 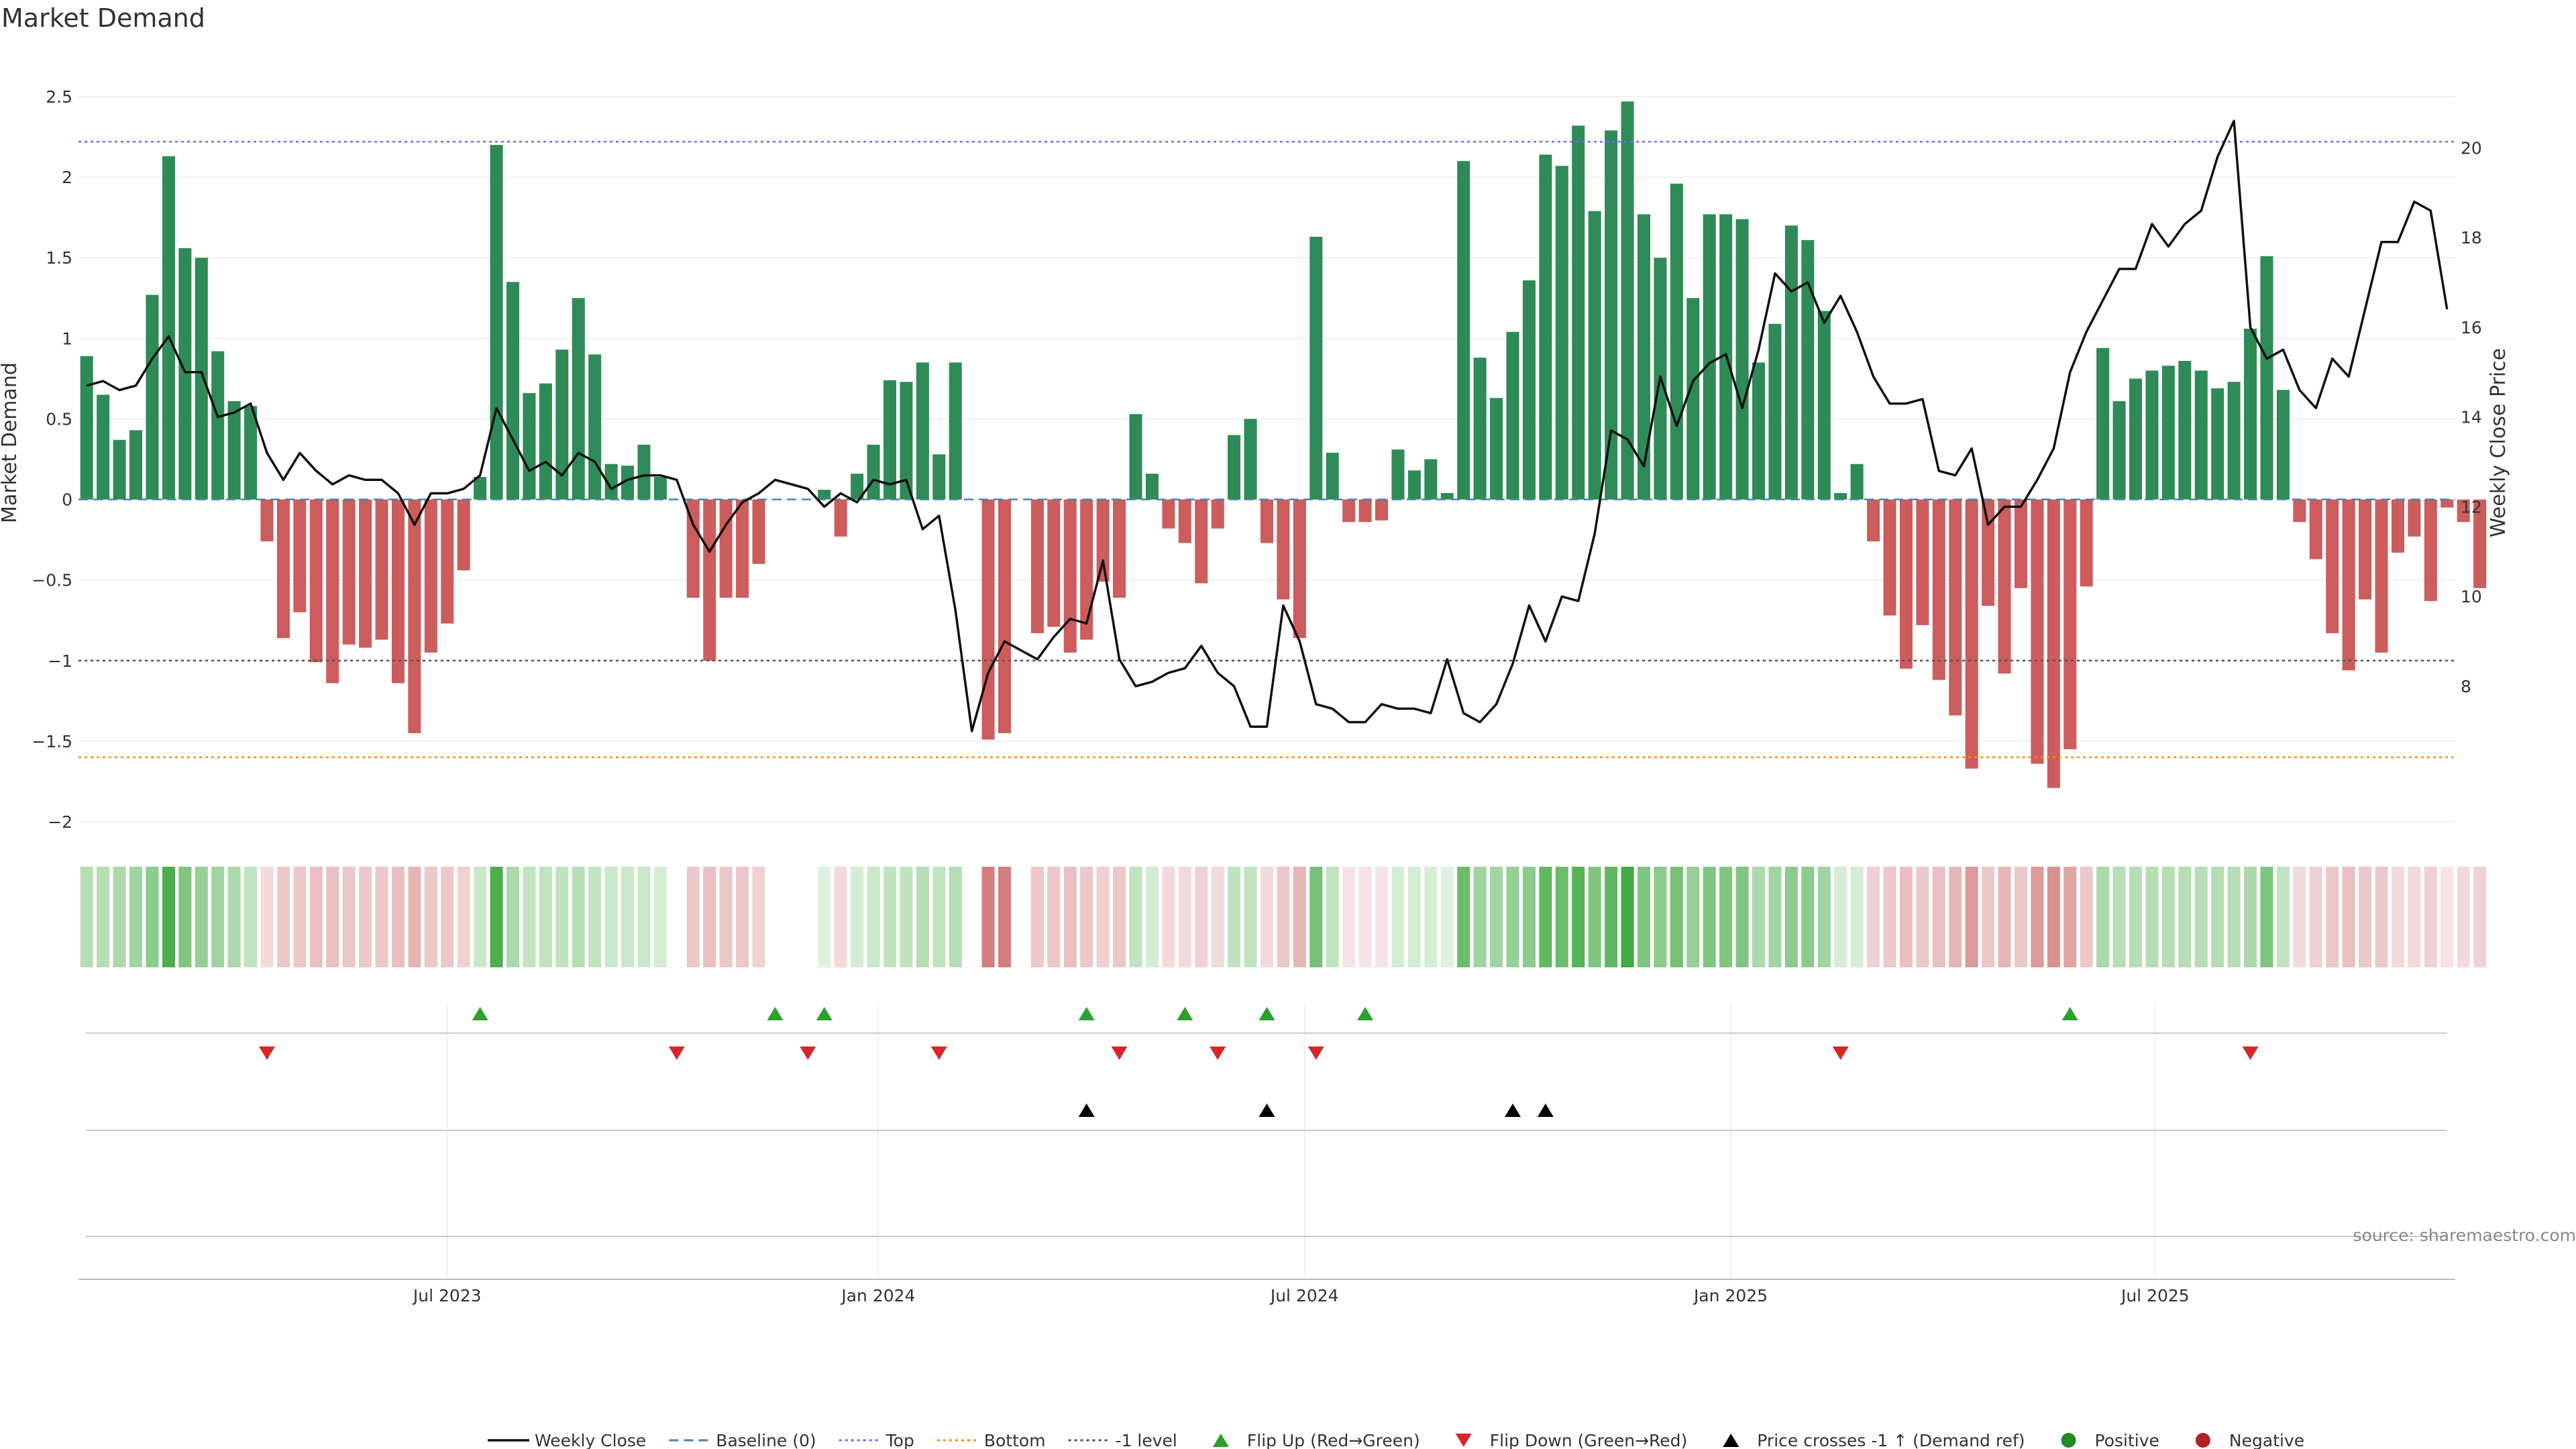 What do you see at coordinates (1333, 1440) in the screenshot?
I see `legend-label: Flip Up (Red→Green)` at bounding box center [1333, 1440].